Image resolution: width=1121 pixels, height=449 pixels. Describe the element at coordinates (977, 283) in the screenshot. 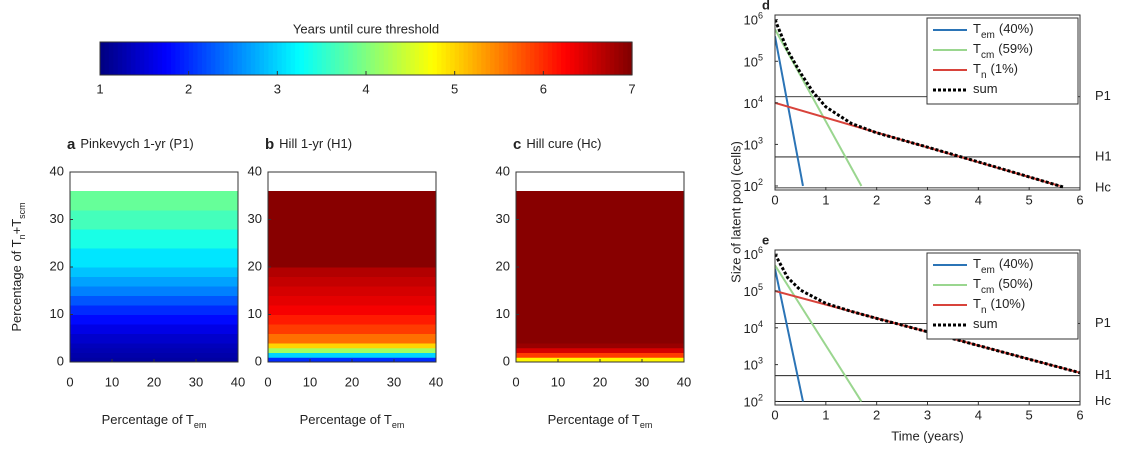

I see `legend-name: T` at that location.